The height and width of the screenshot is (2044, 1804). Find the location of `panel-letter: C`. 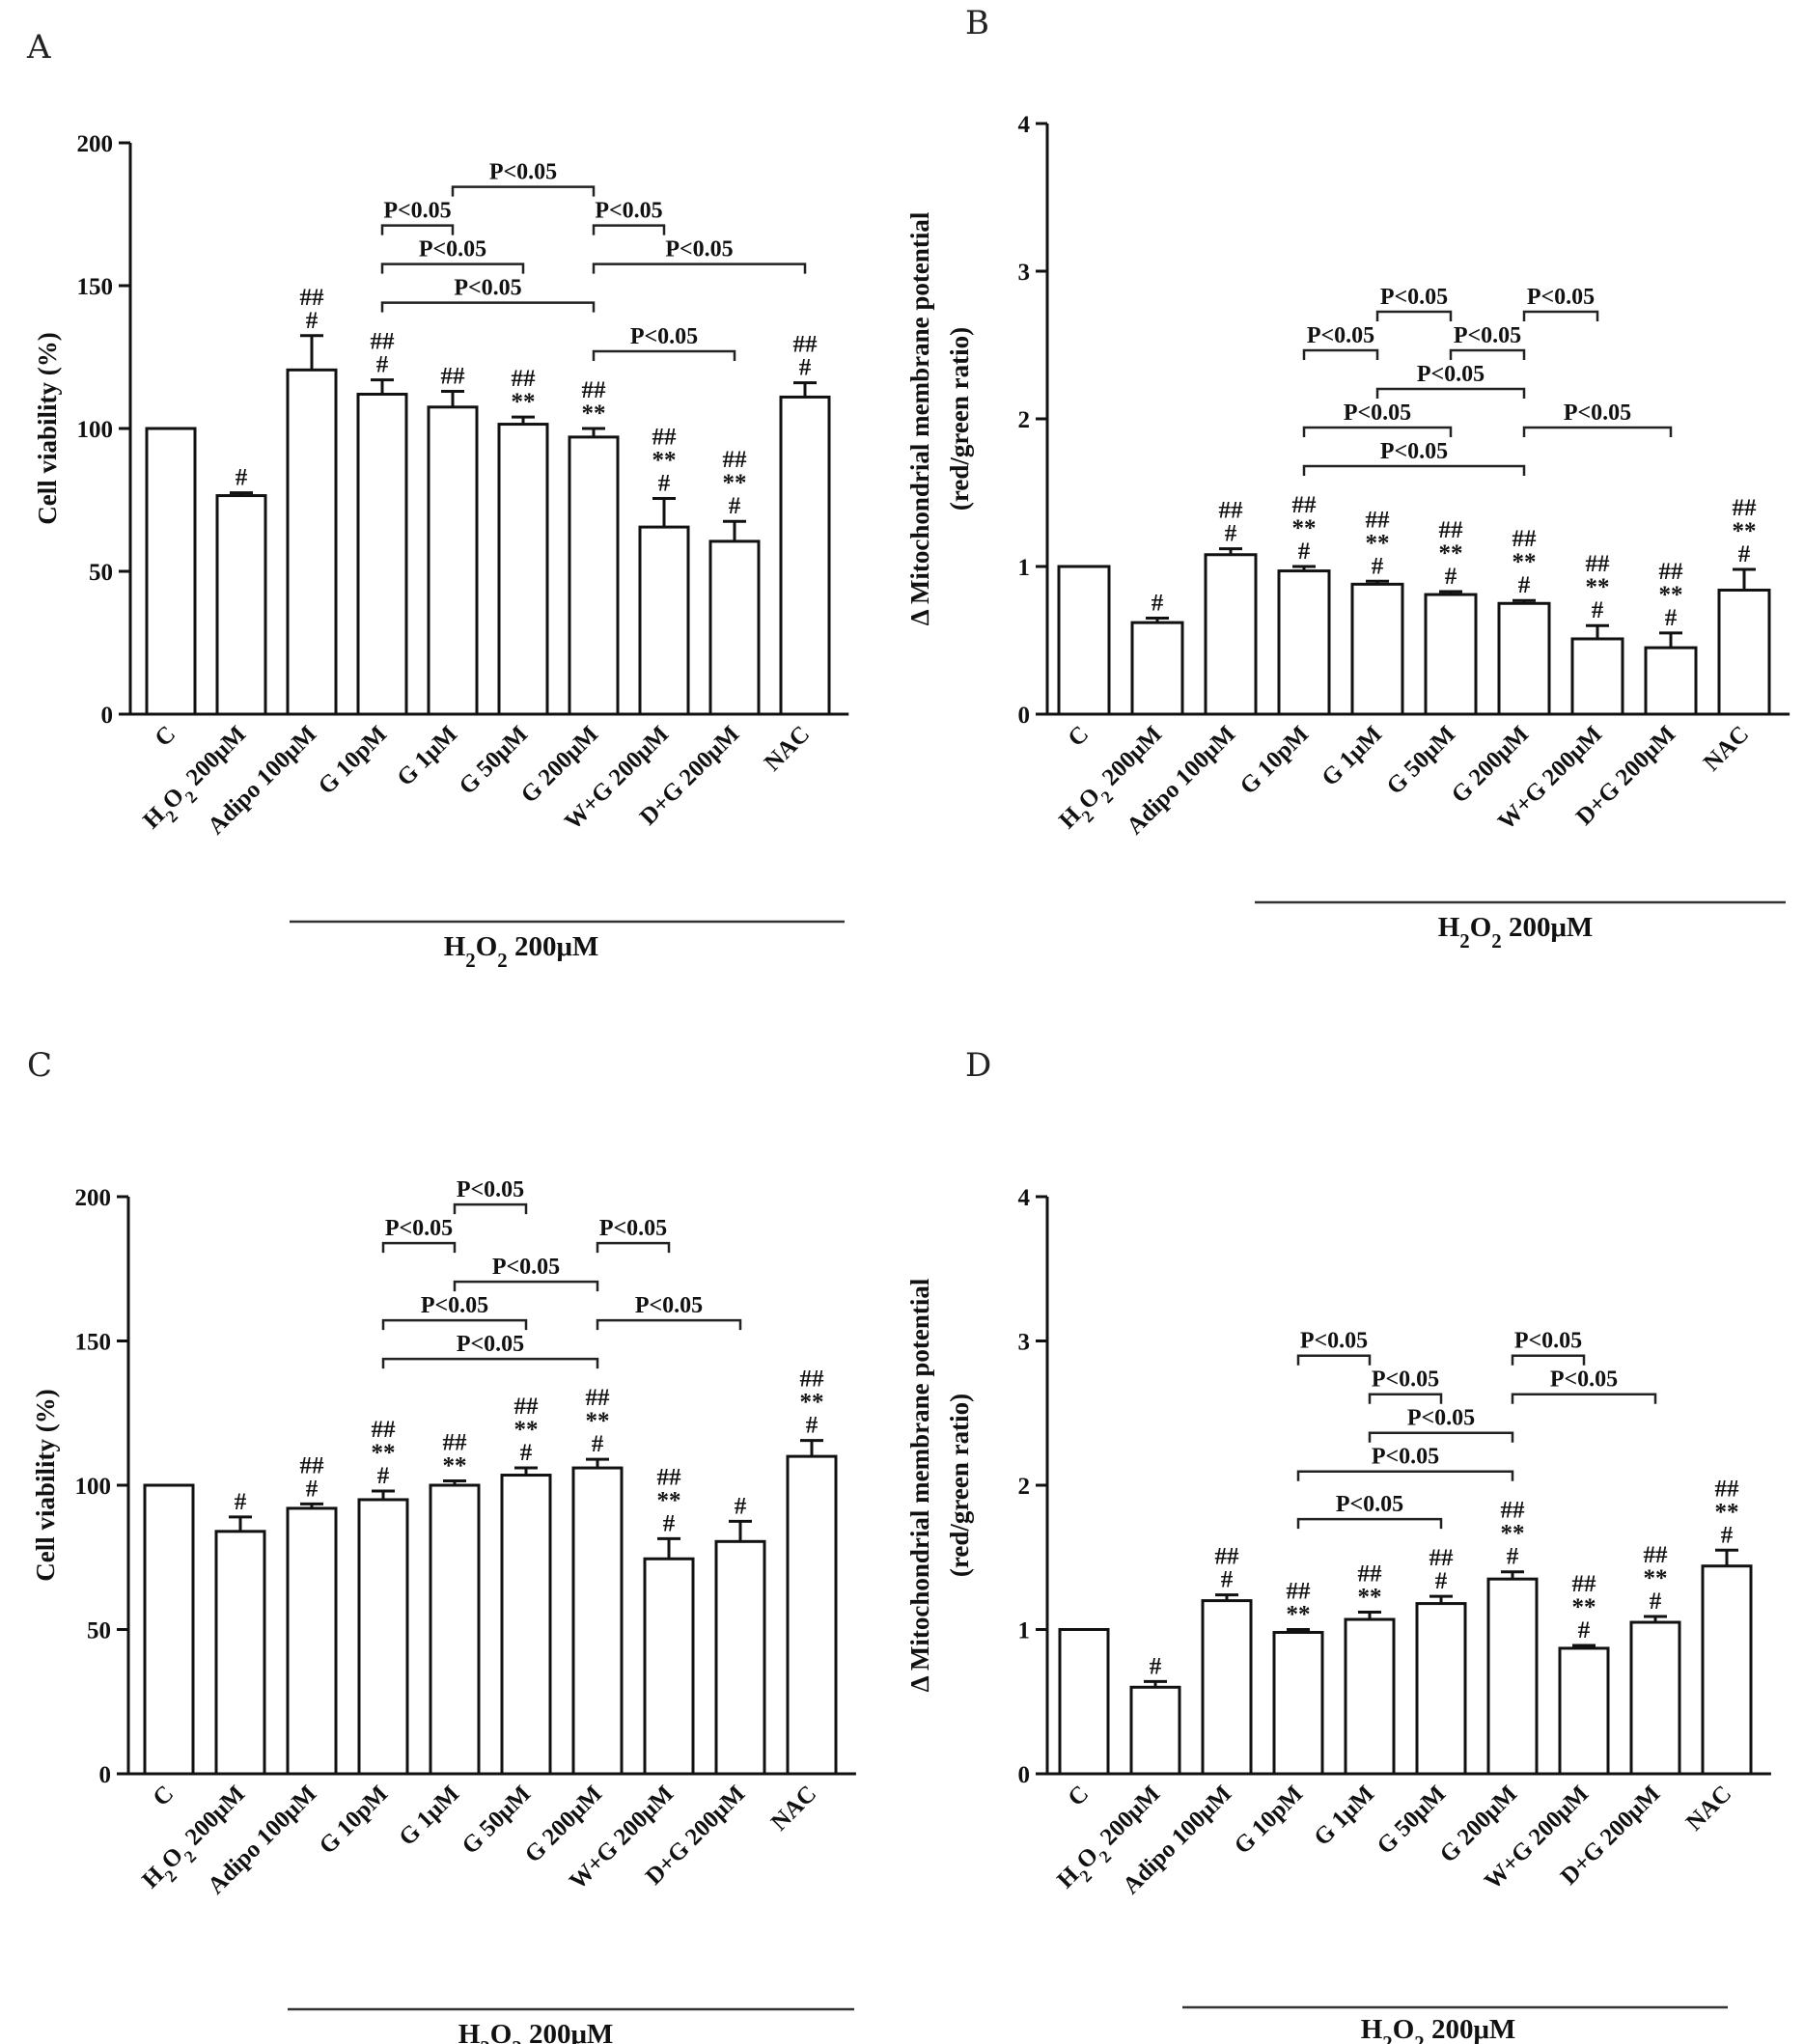

panel-letter: C is located at coordinates (40, 1065).